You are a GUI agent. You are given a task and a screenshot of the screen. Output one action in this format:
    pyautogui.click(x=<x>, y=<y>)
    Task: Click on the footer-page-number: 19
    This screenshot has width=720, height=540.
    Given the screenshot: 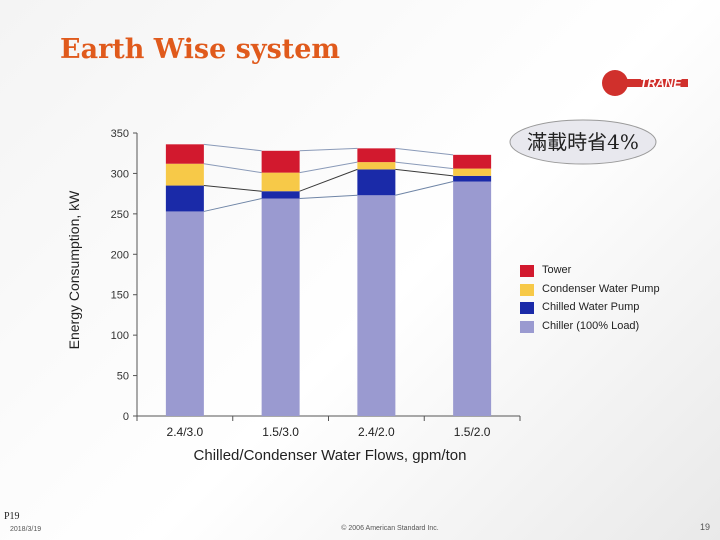 What is the action you would take?
    pyautogui.click(x=704, y=527)
    